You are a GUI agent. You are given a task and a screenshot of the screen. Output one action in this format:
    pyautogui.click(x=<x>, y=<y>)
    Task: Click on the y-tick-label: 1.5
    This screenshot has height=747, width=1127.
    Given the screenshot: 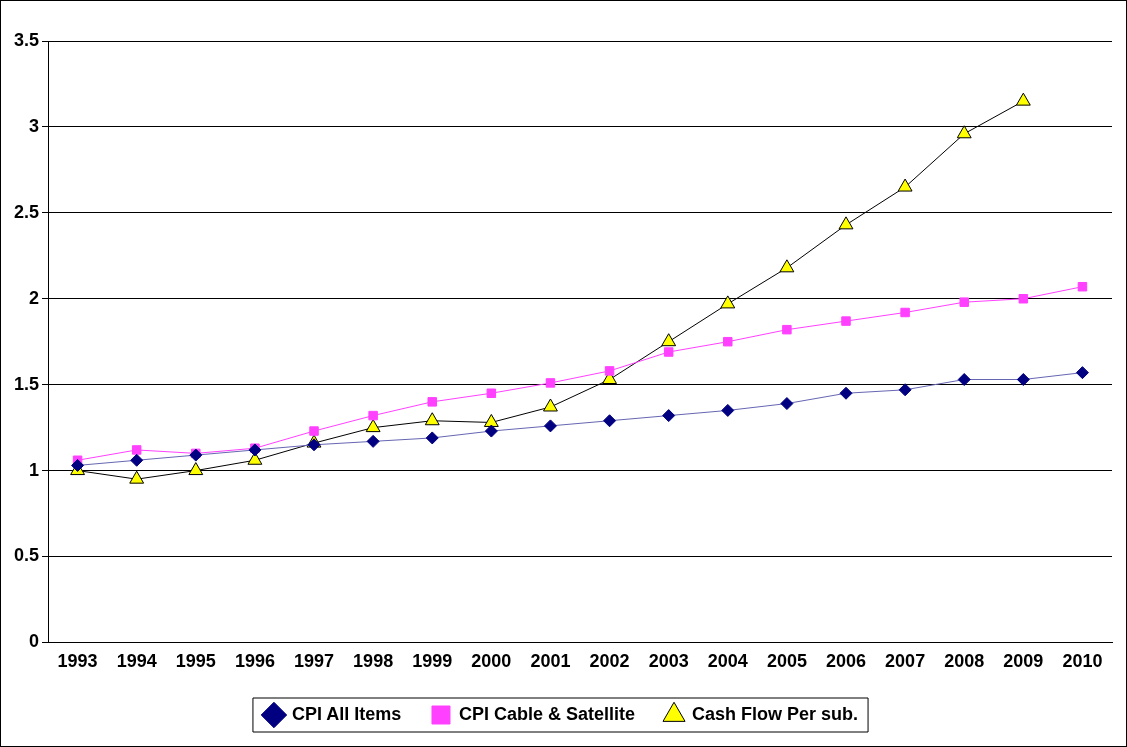 What is the action you would take?
    pyautogui.click(x=26, y=383)
    